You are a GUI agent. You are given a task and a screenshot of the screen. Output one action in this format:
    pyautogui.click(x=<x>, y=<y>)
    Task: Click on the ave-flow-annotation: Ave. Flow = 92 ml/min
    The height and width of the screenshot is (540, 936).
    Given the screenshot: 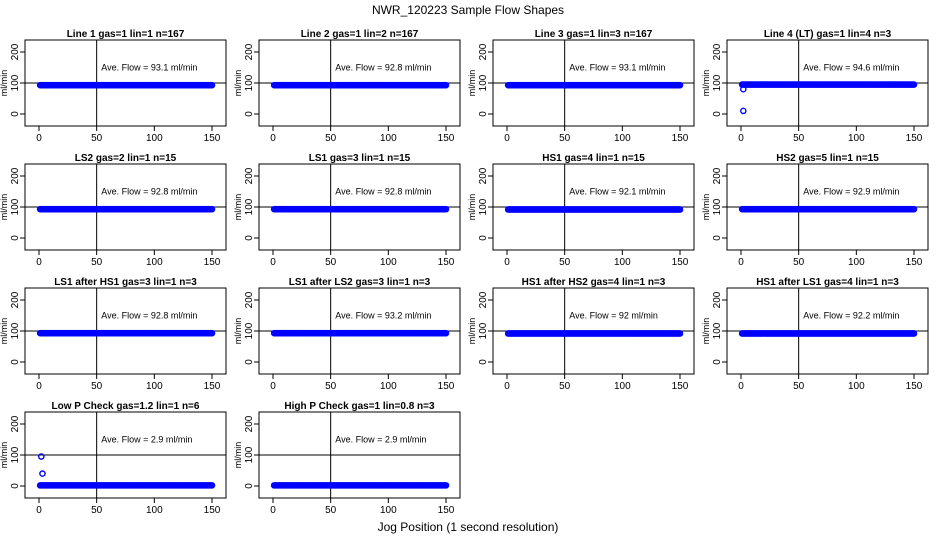 What is the action you would take?
    pyautogui.click(x=613, y=316)
    